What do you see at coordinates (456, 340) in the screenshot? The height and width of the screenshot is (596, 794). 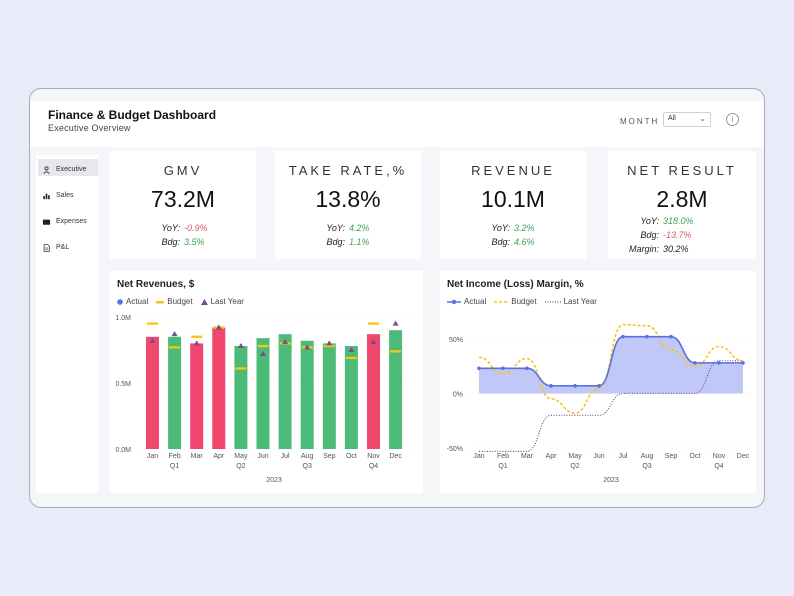 I see `y-tick-label: 50%` at bounding box center [456, 340].